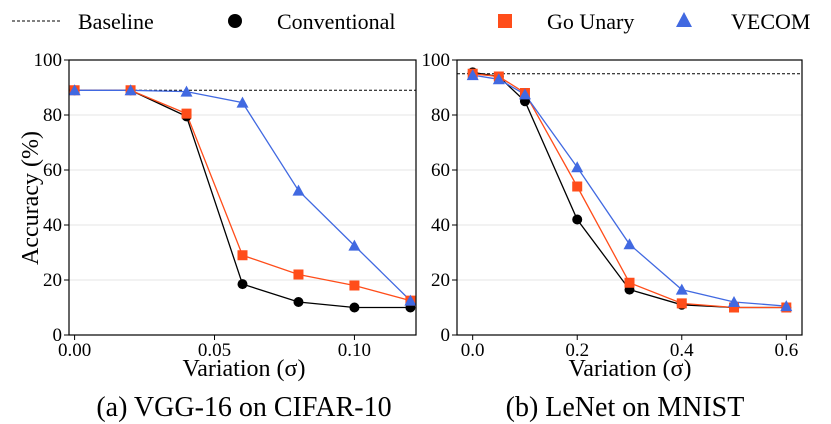 Image resolution: width=831 pixels, height=424 pixels. What do you see at coordinates (235, 21) in the screenshot?
I see `legend-conventional-marker` at bounding box center [235, 21].